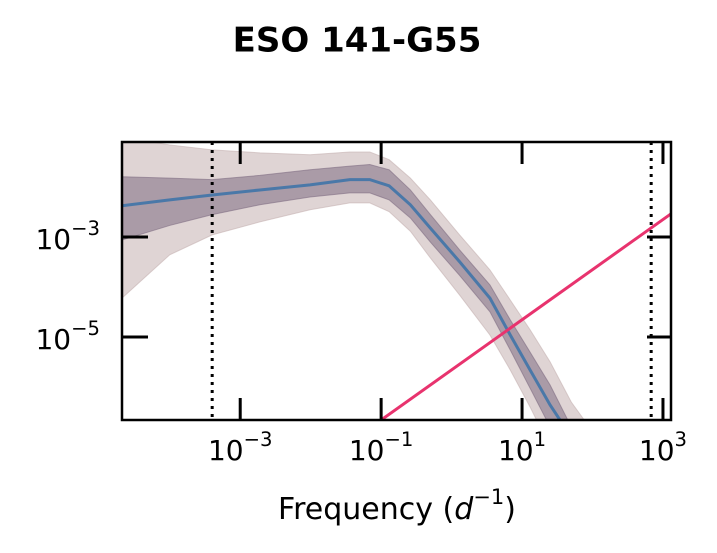 This screenshot has height=553, width=717. I want to click on x-axis-label: Frequency (d−1), so click(397, 506).